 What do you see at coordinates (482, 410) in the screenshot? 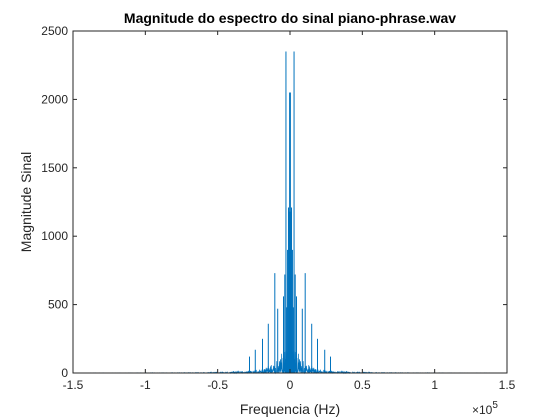
I see `x-exponent-base: ×10` at bounding box center [482, 410].